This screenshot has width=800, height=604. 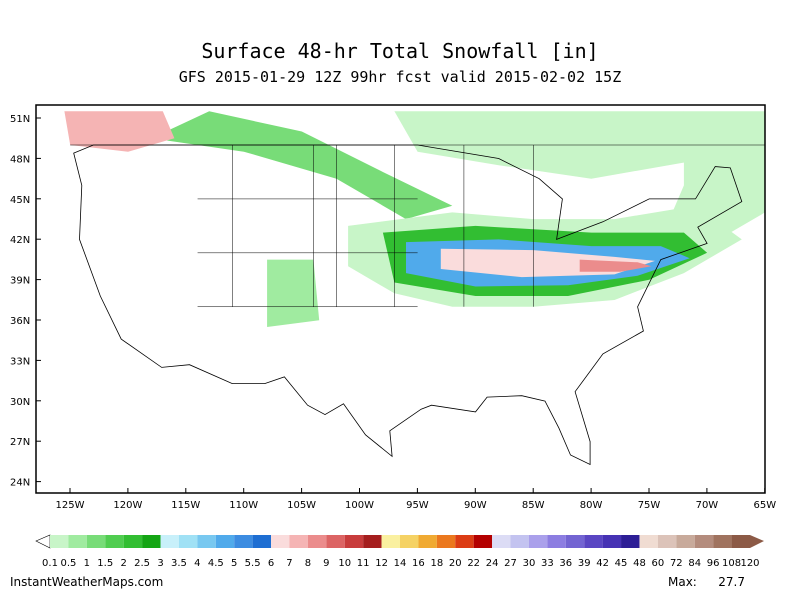 I want to click on colorbar-label: 45, so click(x=621, y=563).